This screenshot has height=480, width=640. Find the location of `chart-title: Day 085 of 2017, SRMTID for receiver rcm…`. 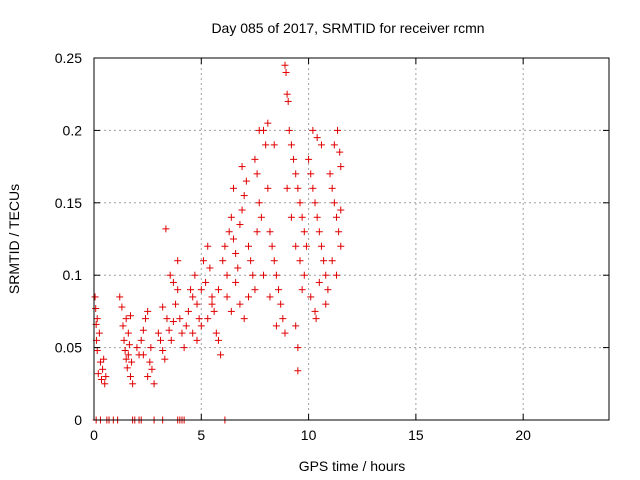

chart-title: Day 085 of 2017, SRMTID for receiver rcm… is located at coordinates (347, 28).